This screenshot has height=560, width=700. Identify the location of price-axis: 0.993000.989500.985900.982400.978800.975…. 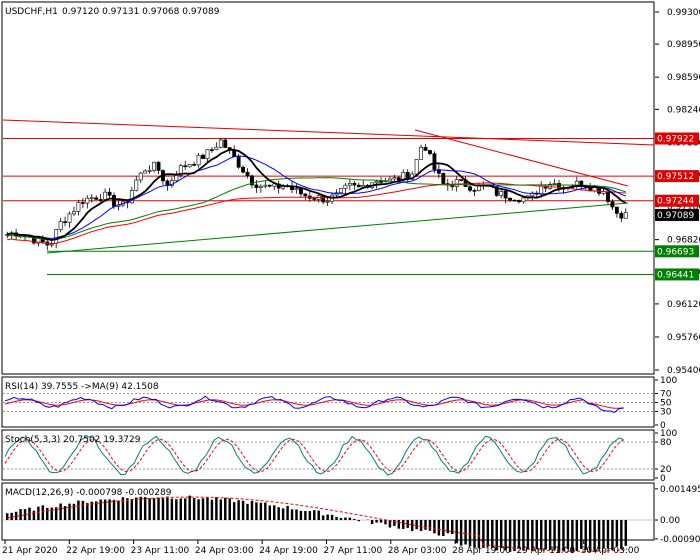
(677, 192).